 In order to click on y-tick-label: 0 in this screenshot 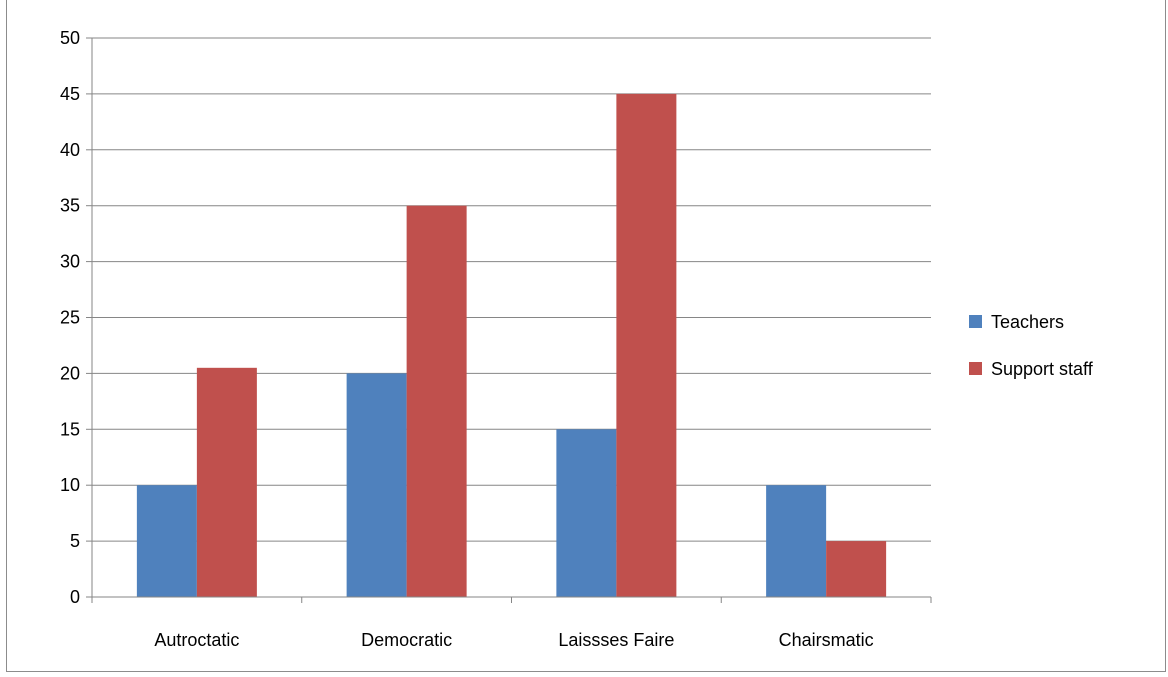, I will do `click(75, 597)`.